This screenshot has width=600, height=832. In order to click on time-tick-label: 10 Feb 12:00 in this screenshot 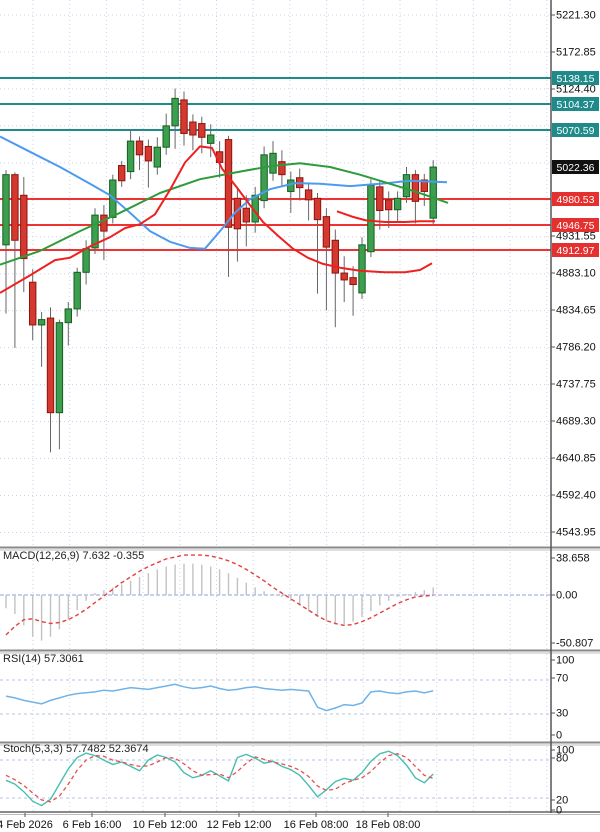, I will do `click(165, 825)`.